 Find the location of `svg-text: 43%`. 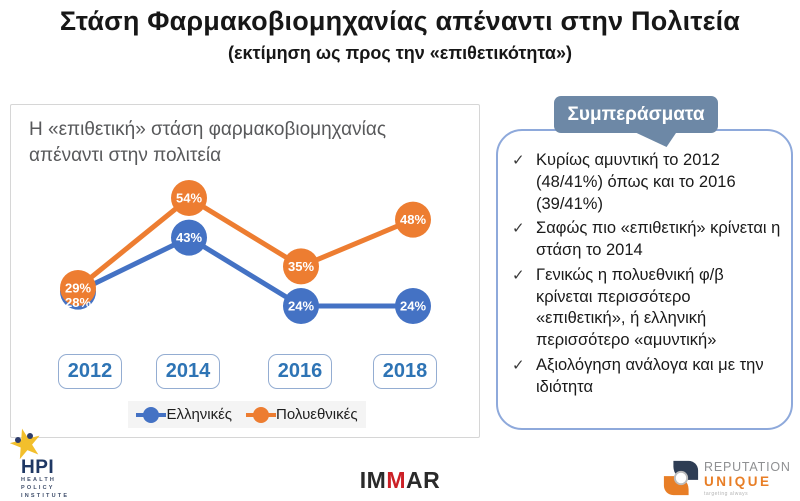

svg-text: 43% is located at coordinates (189, 237).